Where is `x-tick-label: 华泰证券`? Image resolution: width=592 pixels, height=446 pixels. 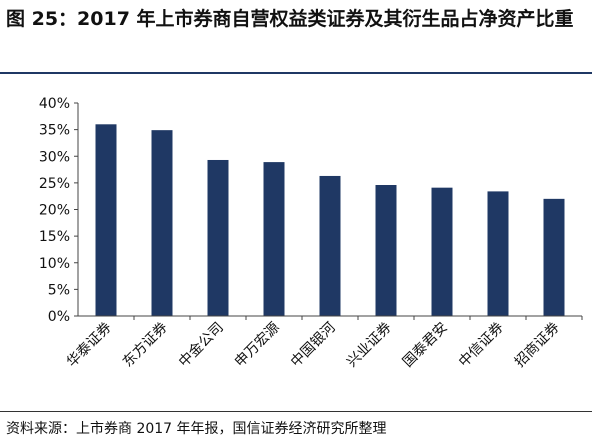 x-tick-label: 华泰证券 is located at coordinates (89, 345).